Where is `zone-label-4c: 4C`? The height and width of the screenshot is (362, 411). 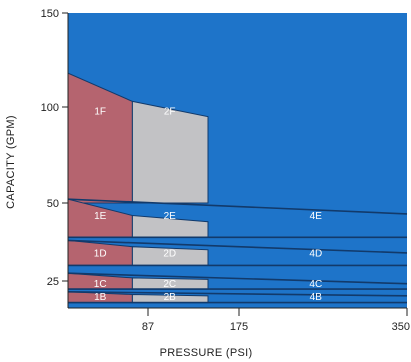
zone-label-4c: 4C is located at coordinates (315, 284).